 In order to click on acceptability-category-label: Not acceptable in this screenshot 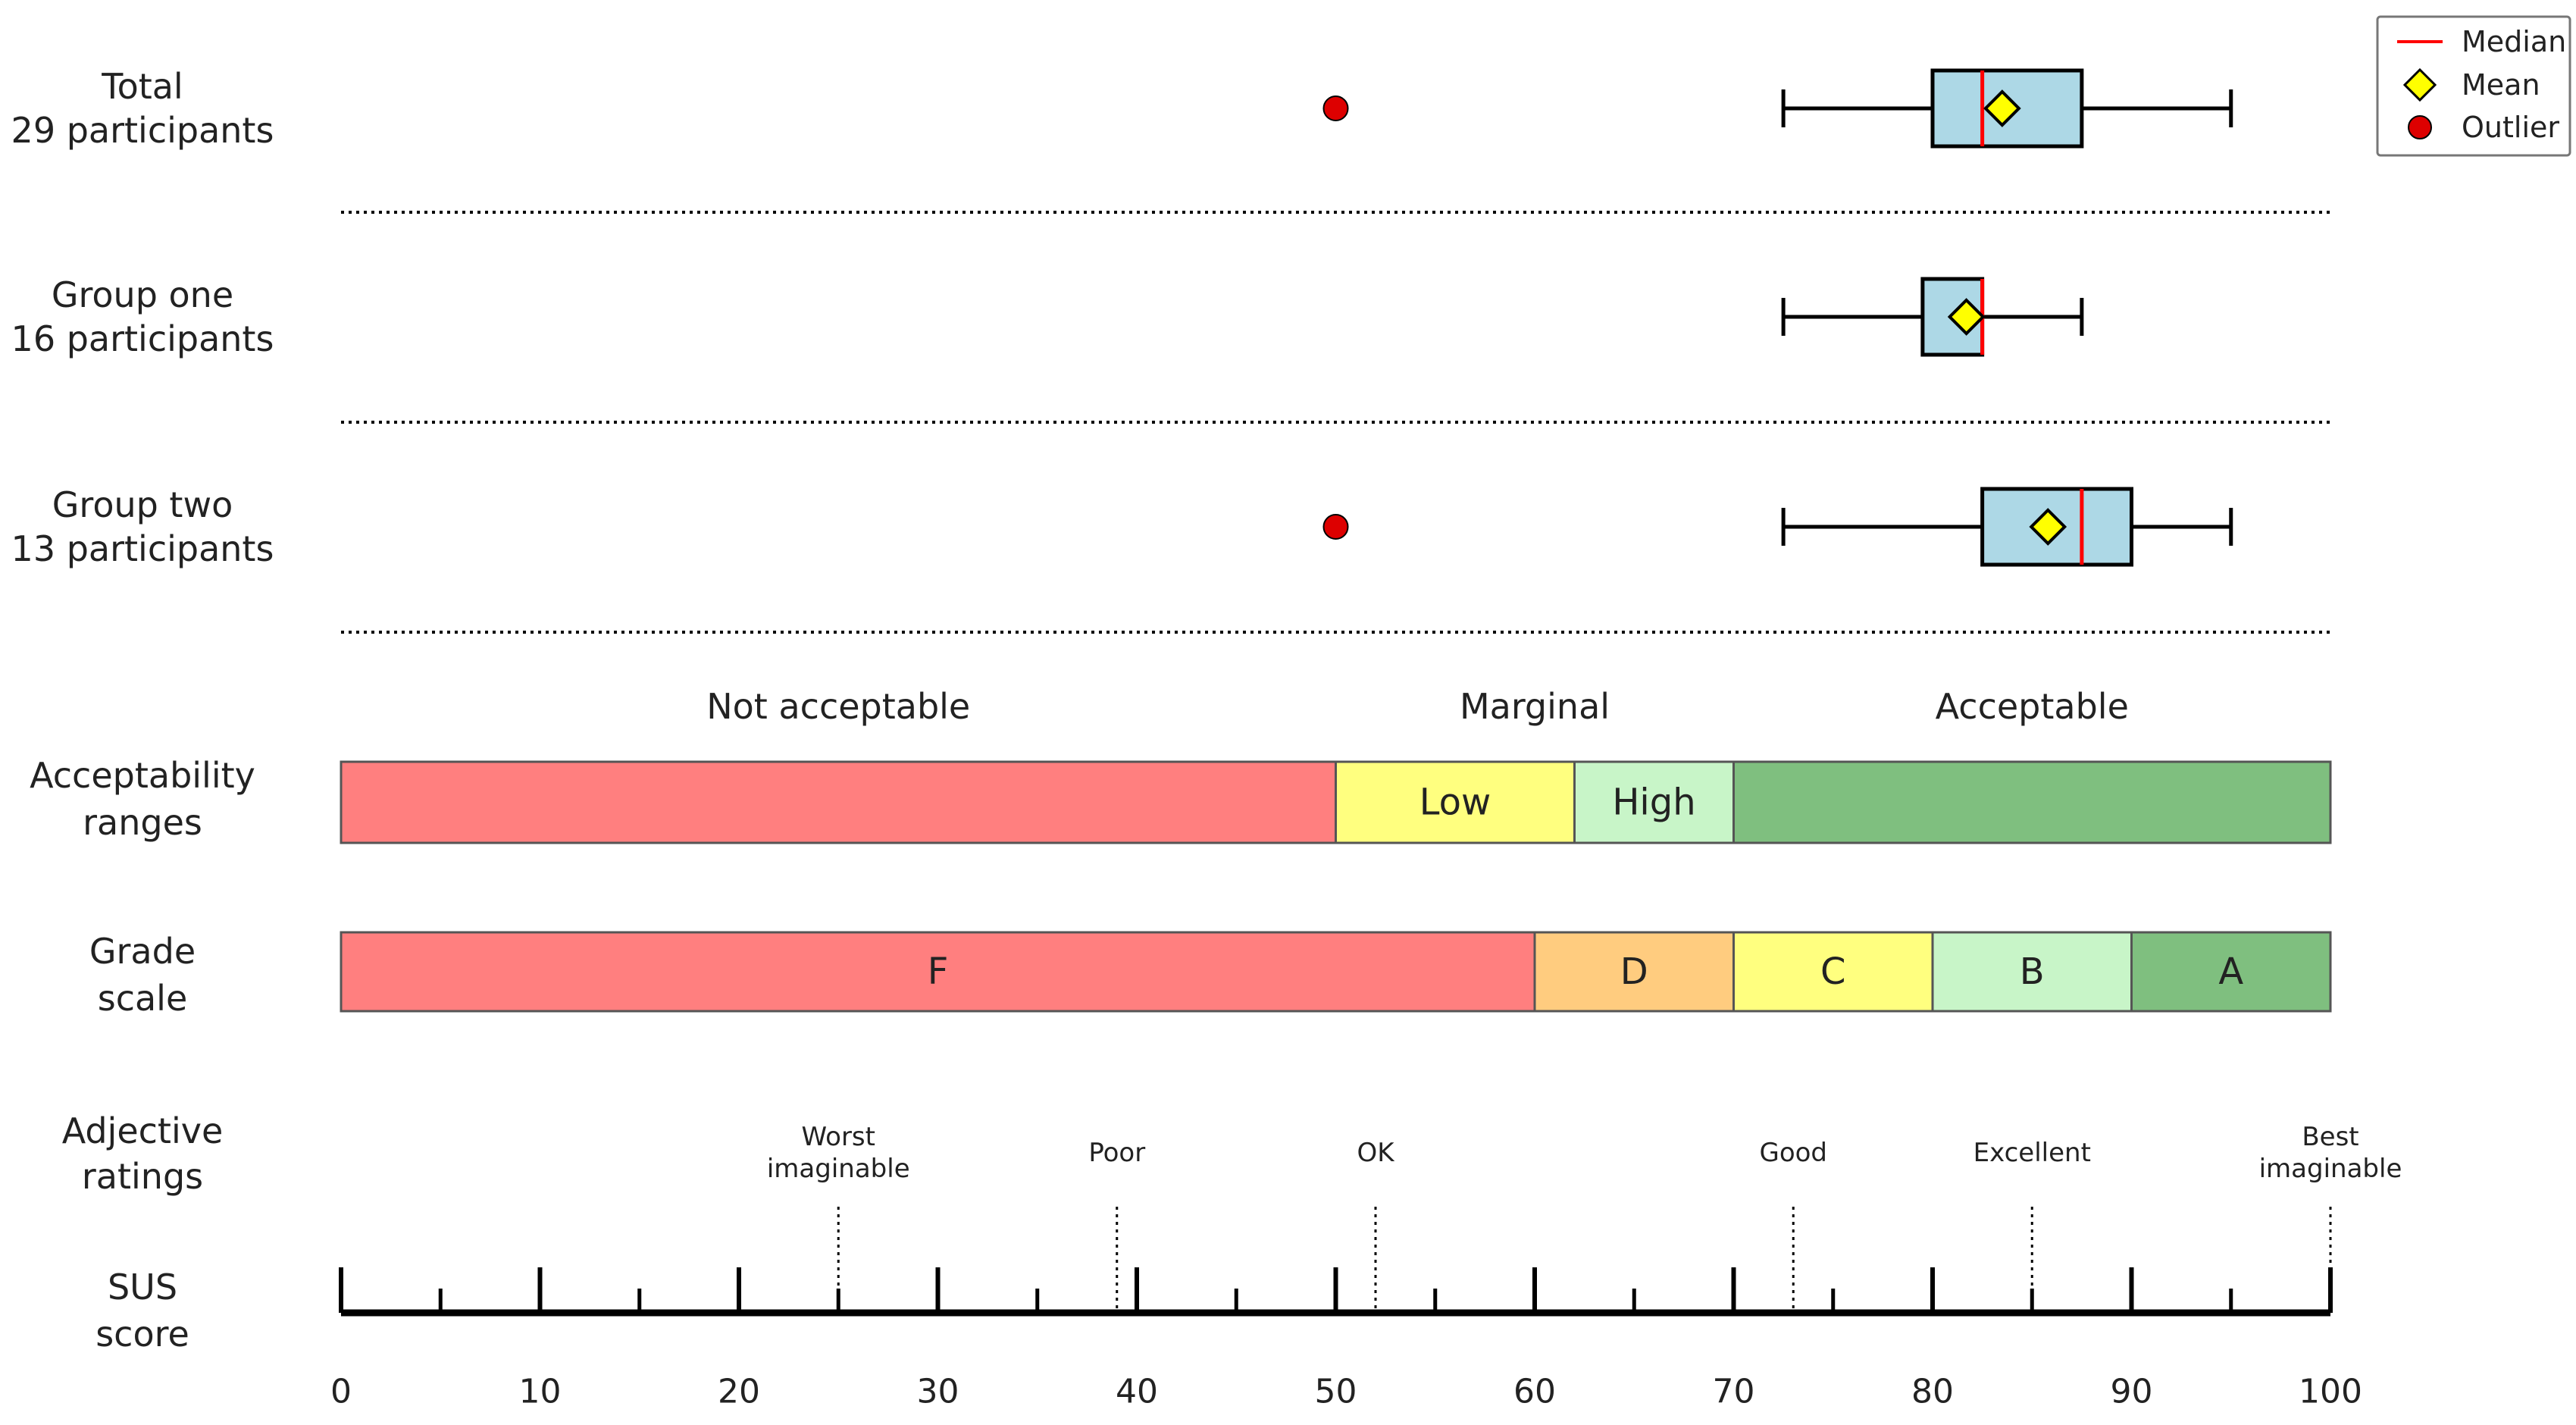, I will do `click(838, 706)`.